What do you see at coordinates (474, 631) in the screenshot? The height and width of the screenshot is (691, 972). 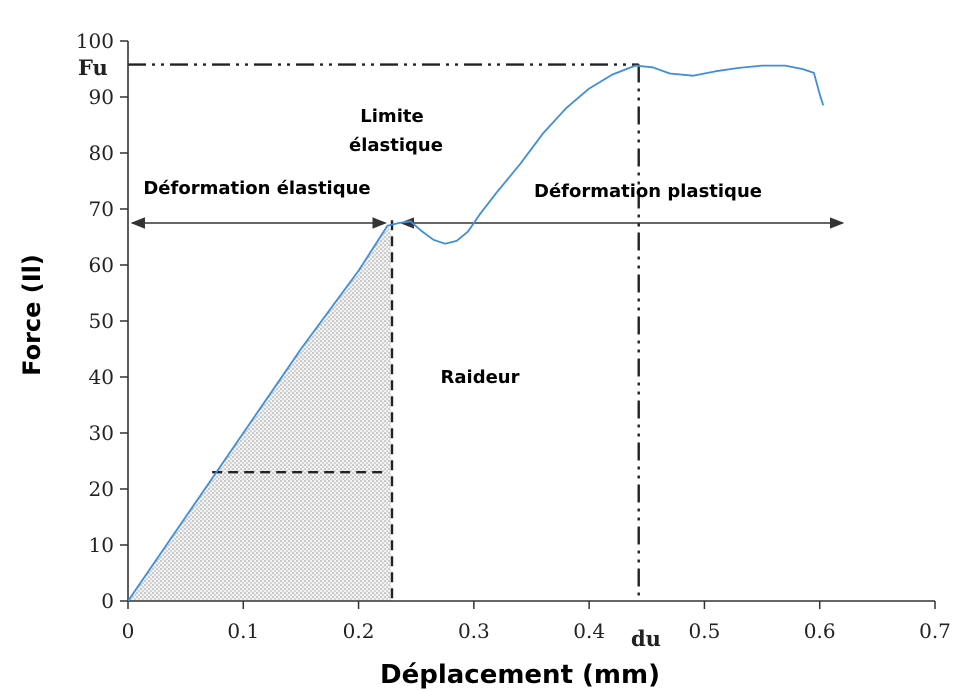 I see `x-tick-label: 0.3` at bounding box center [474, 631].